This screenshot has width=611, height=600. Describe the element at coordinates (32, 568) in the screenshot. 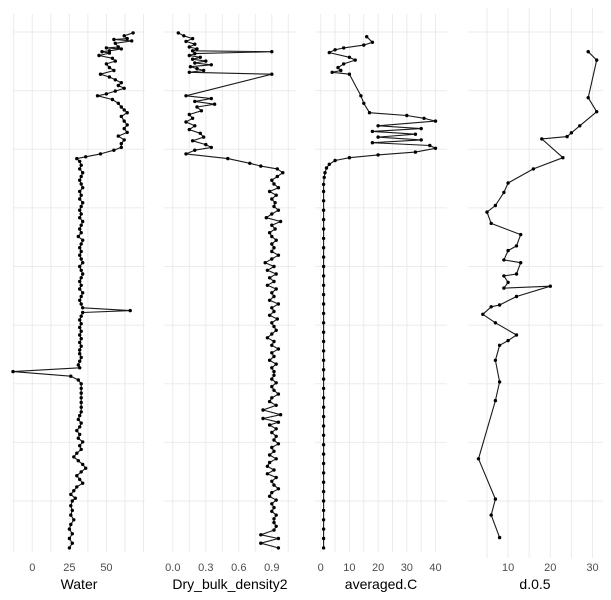

I see `water-x-tick-label-0: 0` at that location.